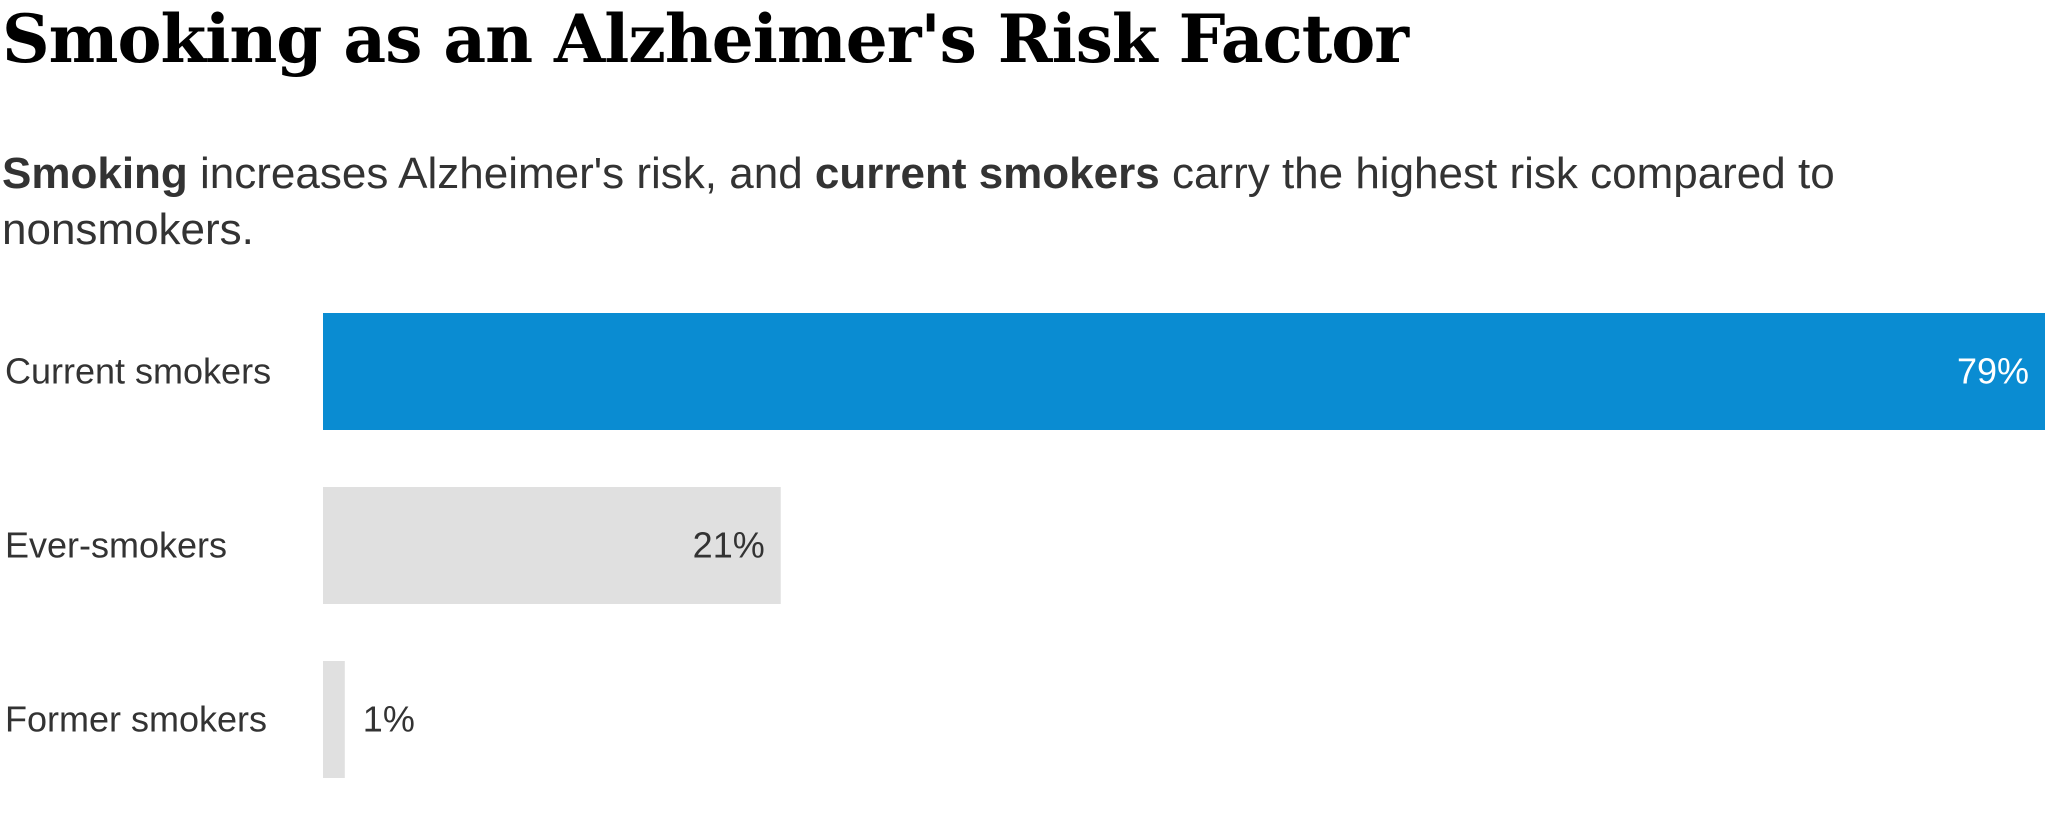  Describe the element at coordinates (95, 173) in the screenshot. I see `subtitle-part: Smoking` at that location.